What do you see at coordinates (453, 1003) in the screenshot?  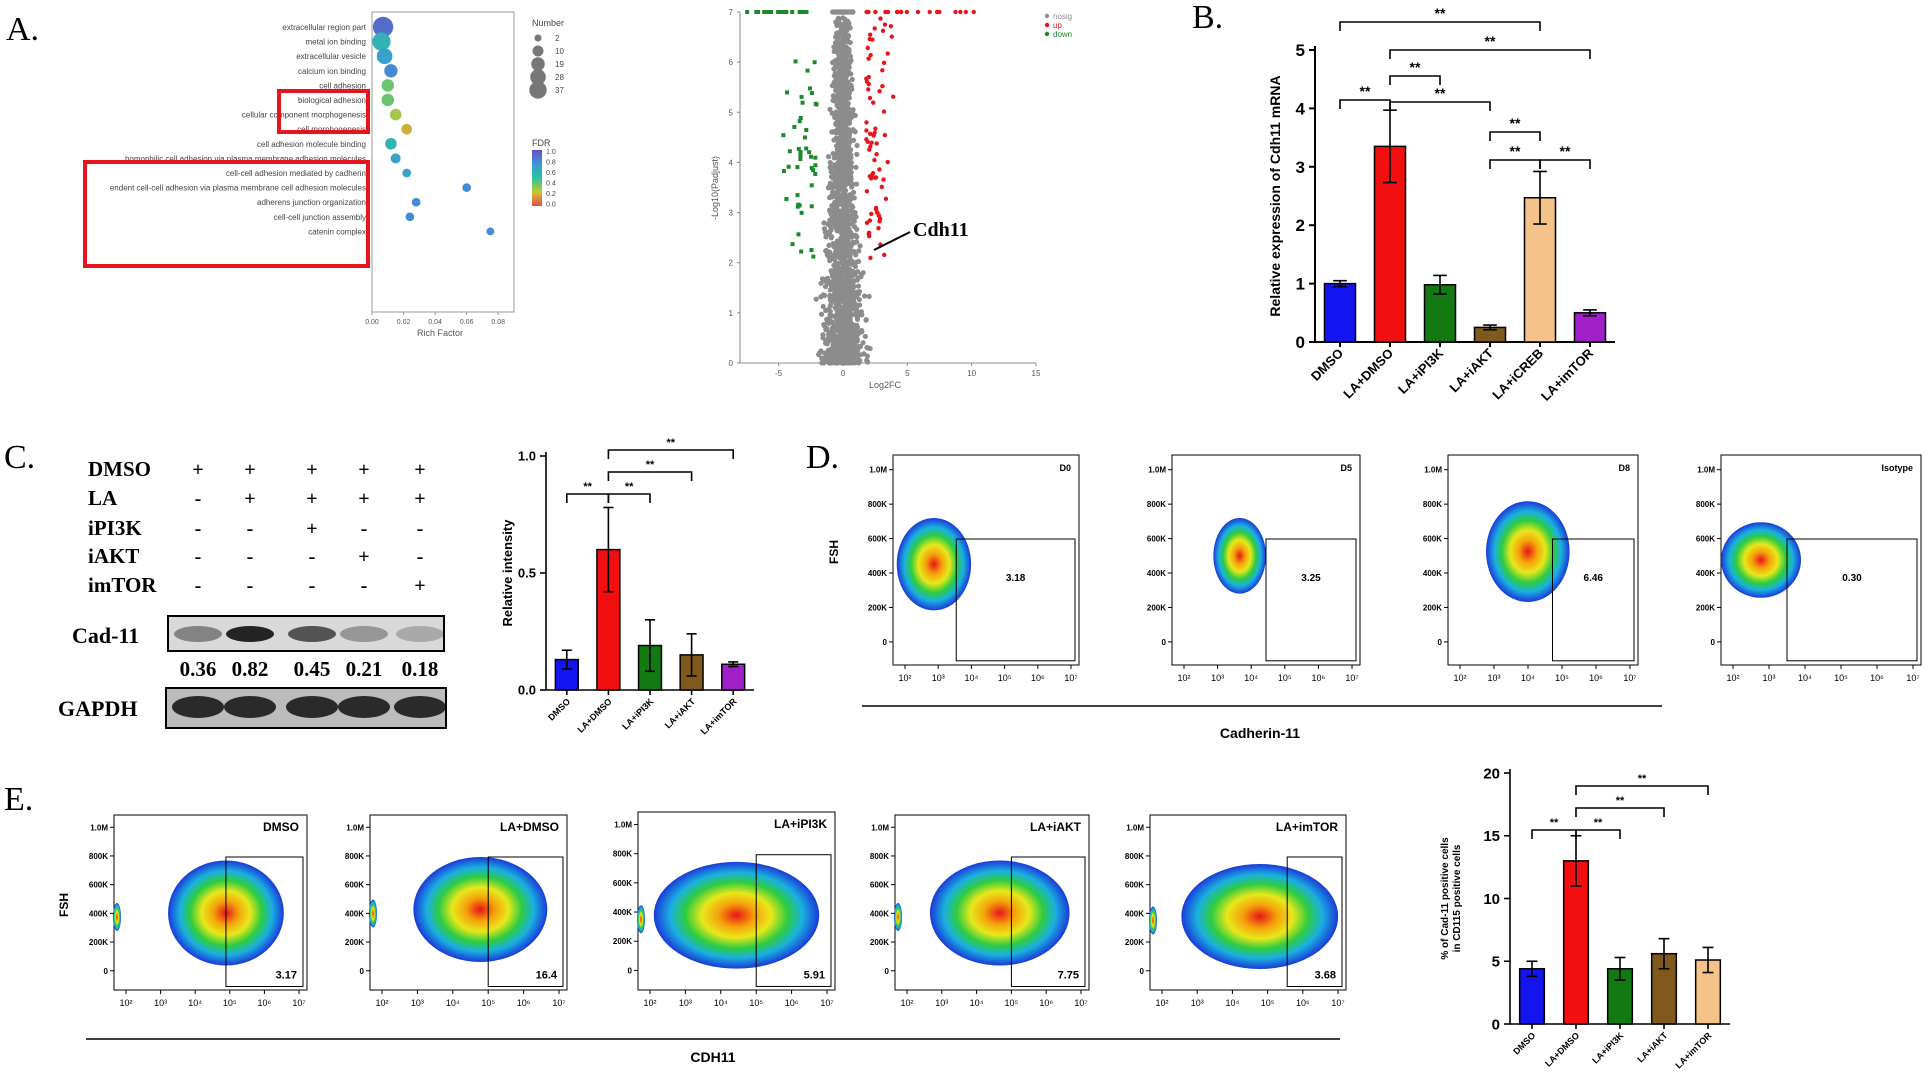 I see `flow-x-tick-label: 10⁴` at bounding box center [453, 1003].